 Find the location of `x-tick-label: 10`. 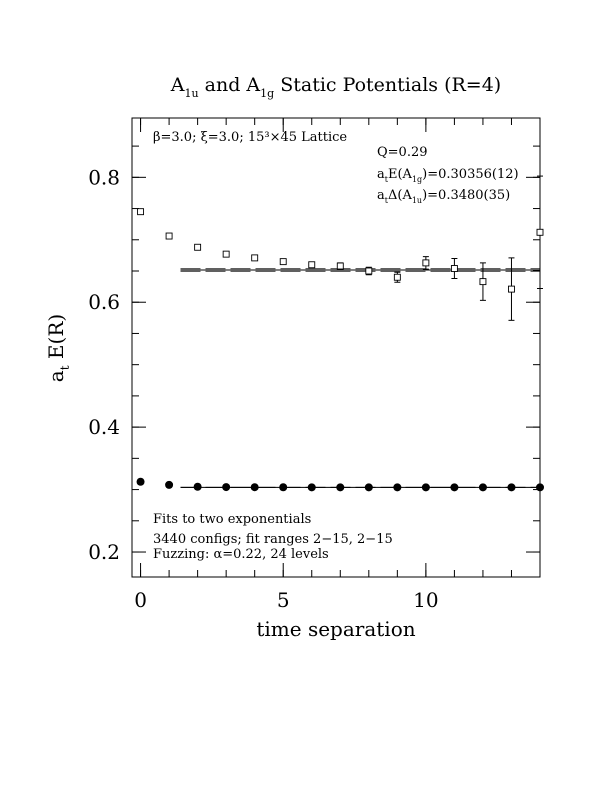

x-tick-label: 10 is located at coordinates (425, 600).